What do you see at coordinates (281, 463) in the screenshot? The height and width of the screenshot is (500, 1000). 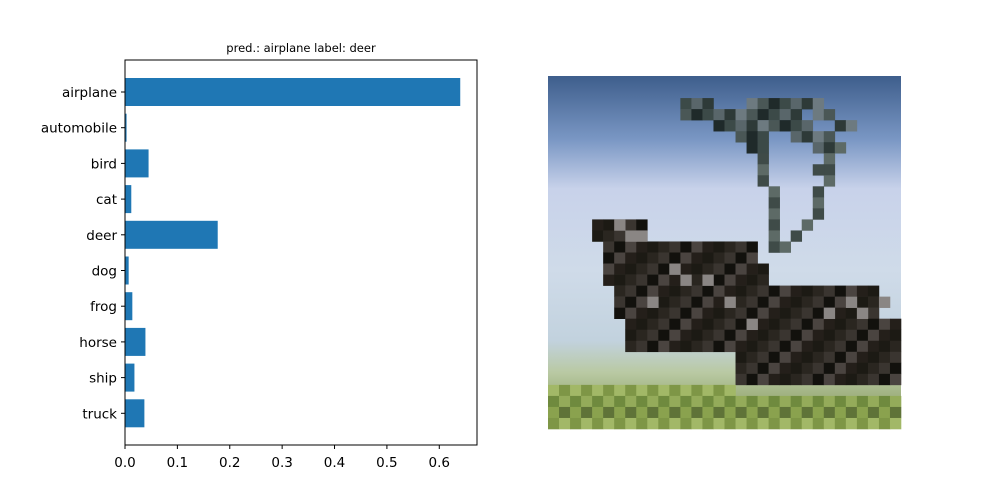 I see `x-tick-label-3: 0.3` at bounding box center [281, 463].